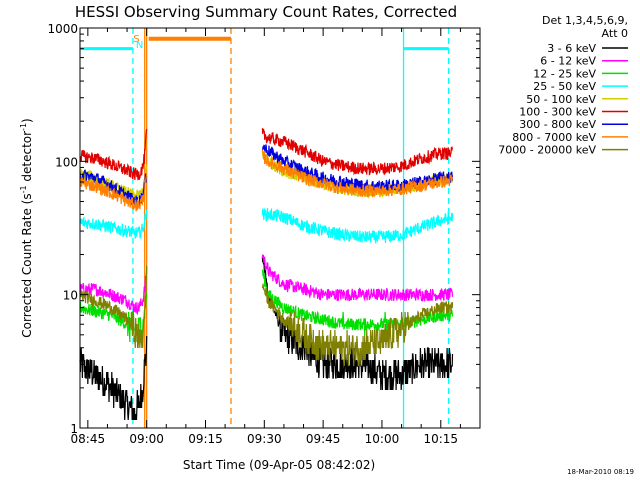 The image size is (640, 480). What do you see at coordinates (136, 39) in the screenshot?
I see `flag-letter: S` at bounding box center [136, 39].